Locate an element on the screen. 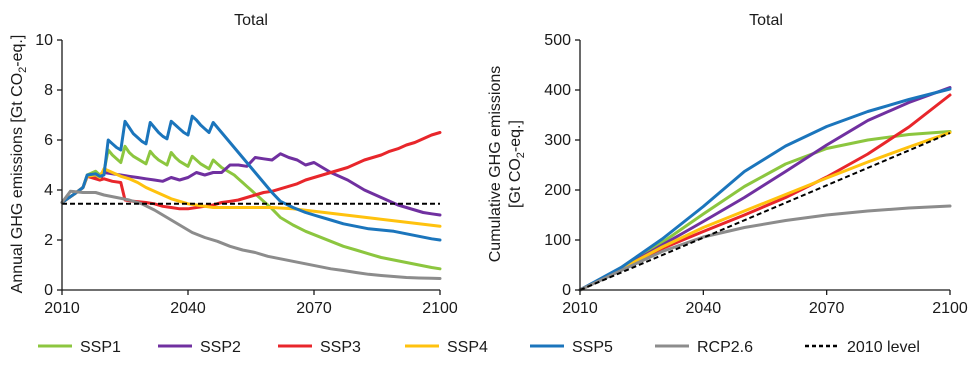  left-y-tick-label: 2 is located at coordinates (48, 240).